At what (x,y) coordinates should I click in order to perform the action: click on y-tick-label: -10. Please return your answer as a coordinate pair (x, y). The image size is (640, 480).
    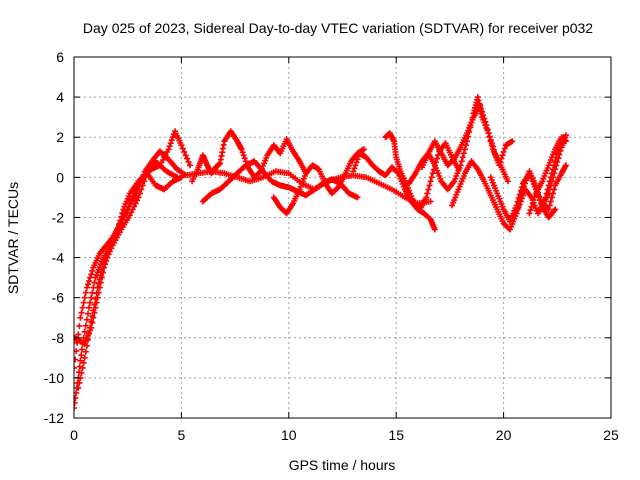
    Looking at the image, I should click on (54, 378).